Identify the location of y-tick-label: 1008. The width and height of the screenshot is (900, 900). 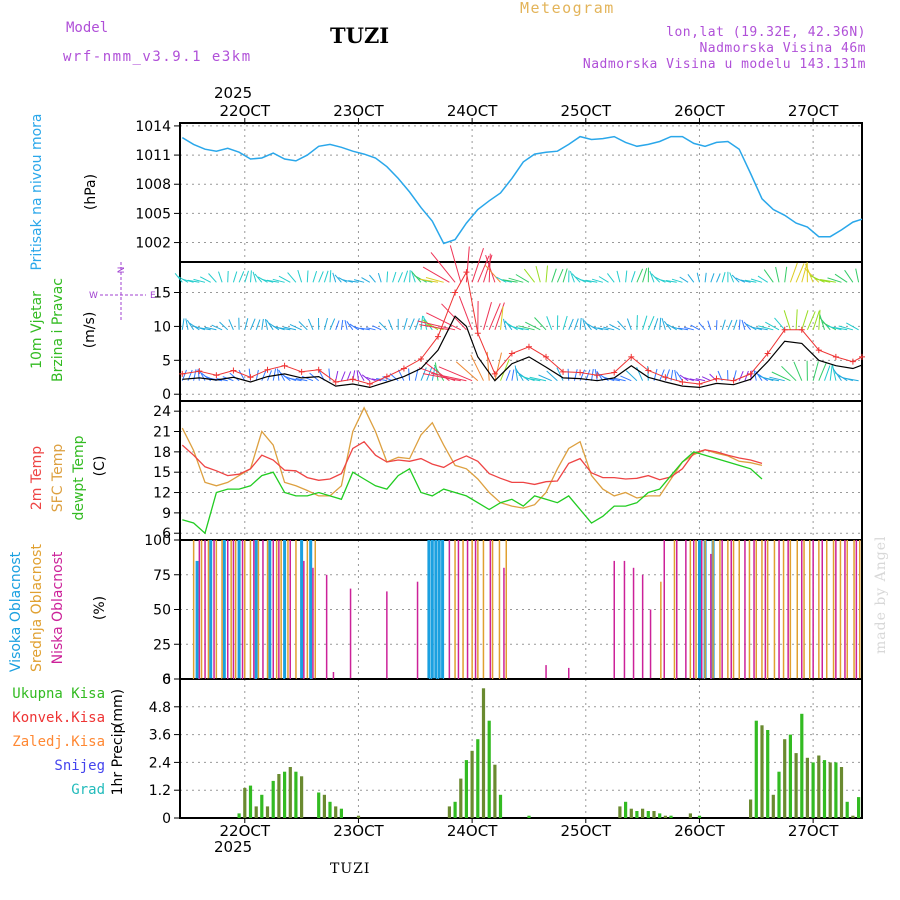
(153, 185).